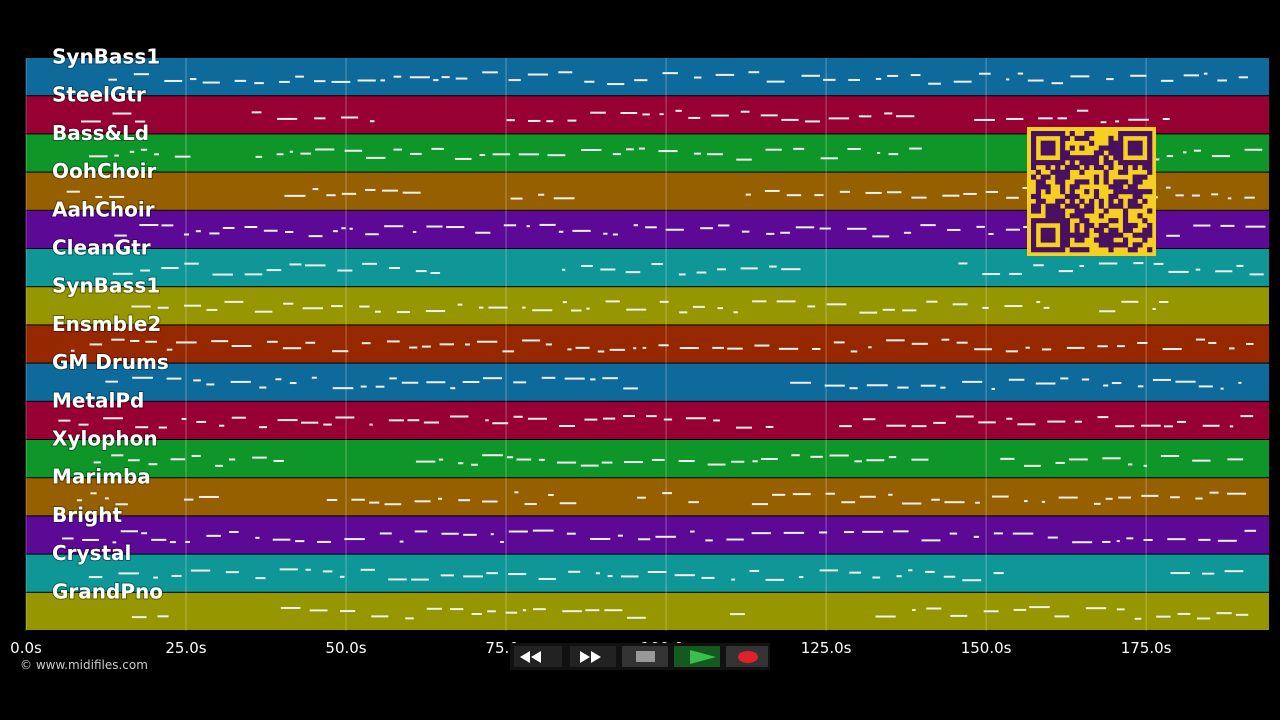 Image resolution: width=1280 pixels, height=720 pixels. I want to click on rewind-button, so click(538, 656).